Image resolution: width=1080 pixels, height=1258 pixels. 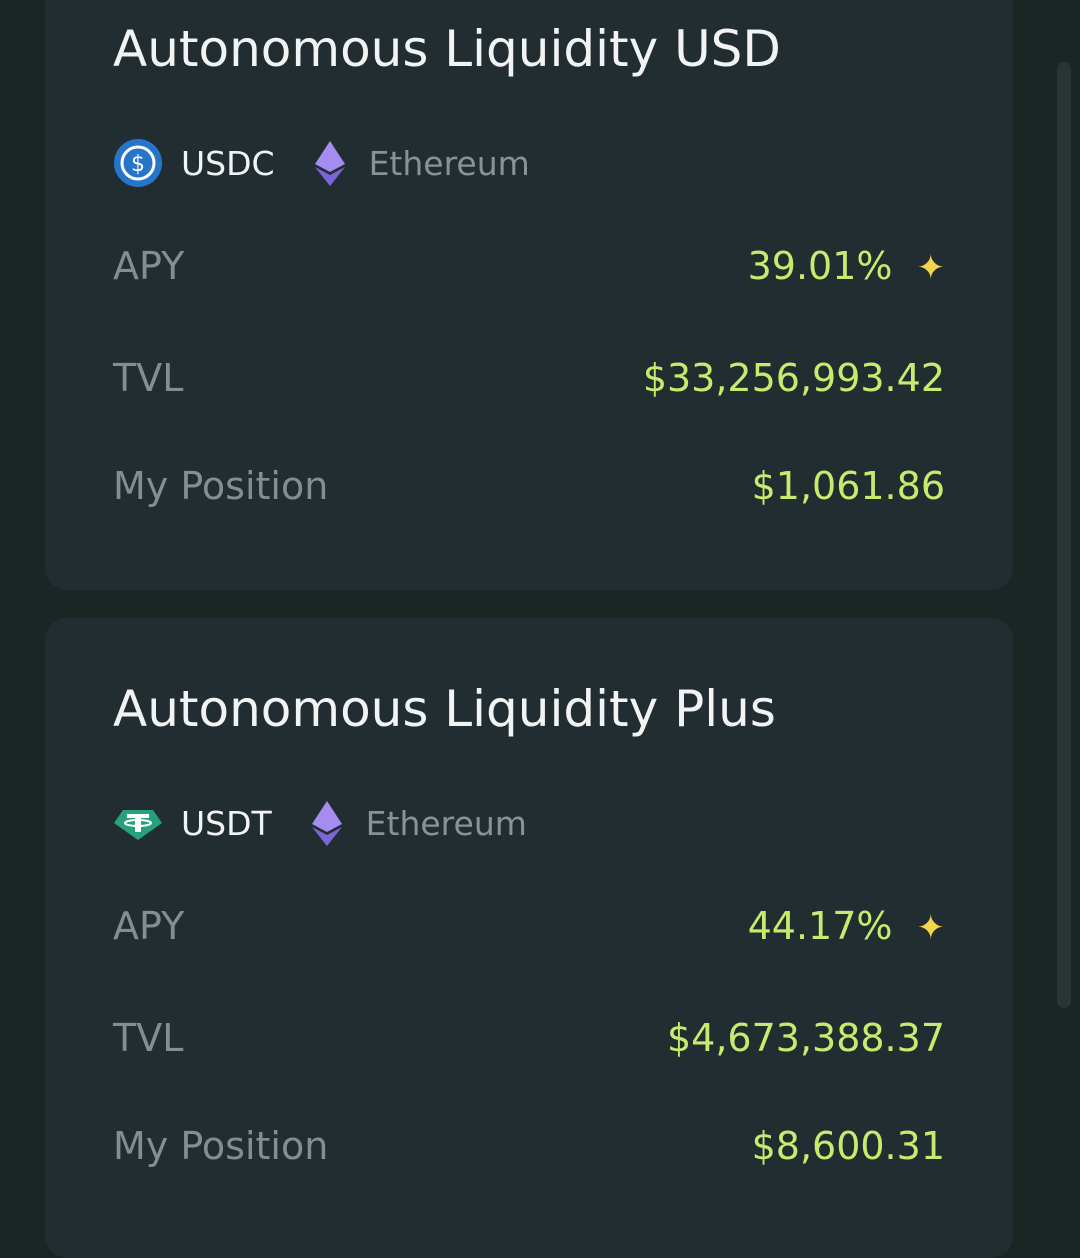 What do you see at coordinates (138, 825) in the screenshot?
I see `usdt-icon` at bounding box center [138, 825].